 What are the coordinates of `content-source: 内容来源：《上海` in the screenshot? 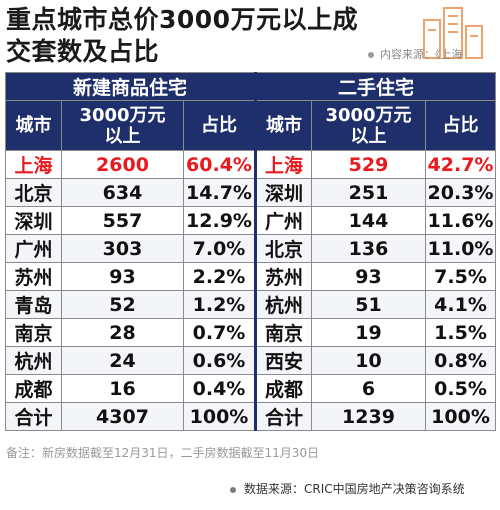 It's located at (415, 54).